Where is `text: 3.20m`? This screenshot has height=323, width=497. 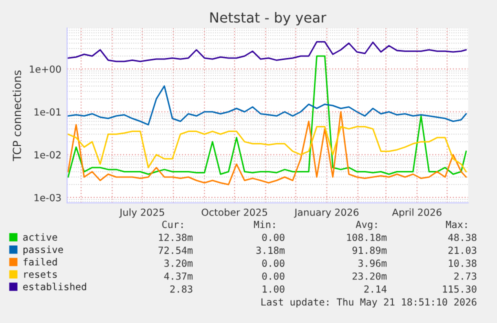
text: 3.20m is located at coordinates (178, 263).